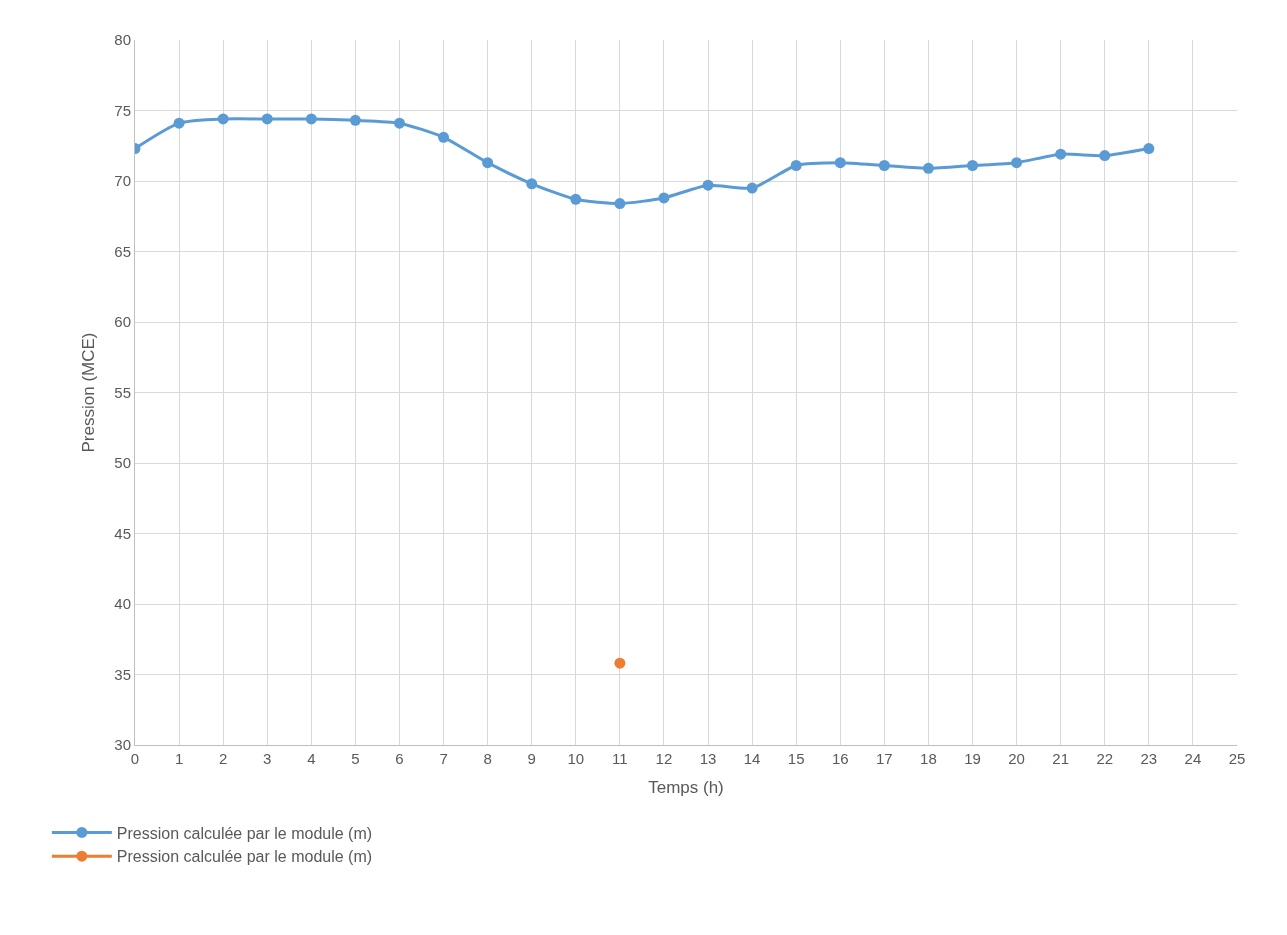  Describe the element at coordinates (1016, 758) in the screenshot. I see `x-tick-label: 20` at that location.